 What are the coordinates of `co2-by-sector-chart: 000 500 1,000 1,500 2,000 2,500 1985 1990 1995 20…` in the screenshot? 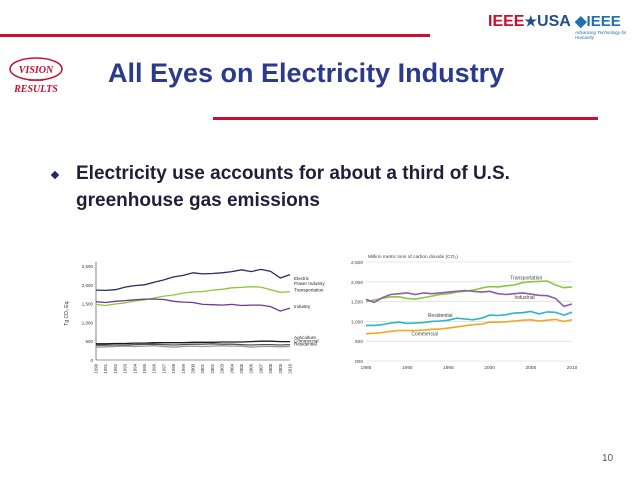 It's located at (464, 312).